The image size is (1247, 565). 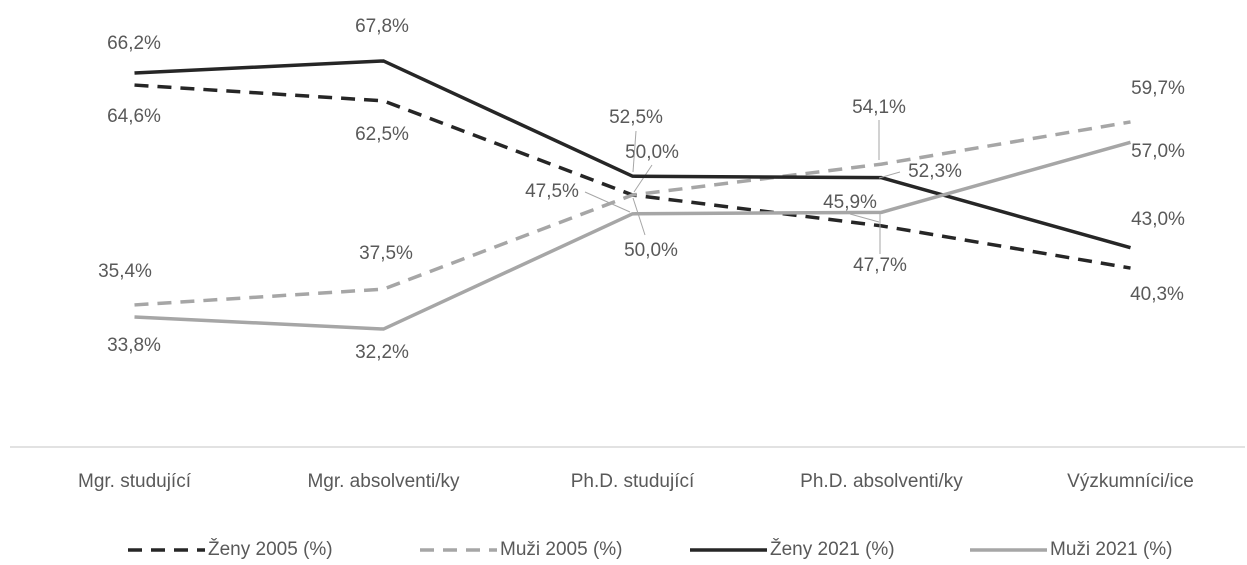 What do you see at coordinates (1111, 549) in the screenshot?
I see `legend-label: Muži 2021 (%)` at bounding box center [1111, 549].